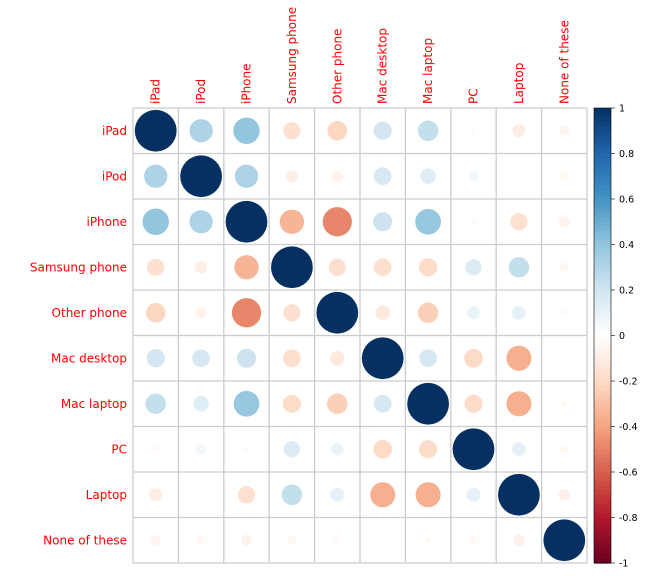 Image resolution: width=667 pixels, height=588 pixels. Describe the element at coordinates (623, 564) in the screenshot. I see `colorbar-tick-label: -1` at that location.